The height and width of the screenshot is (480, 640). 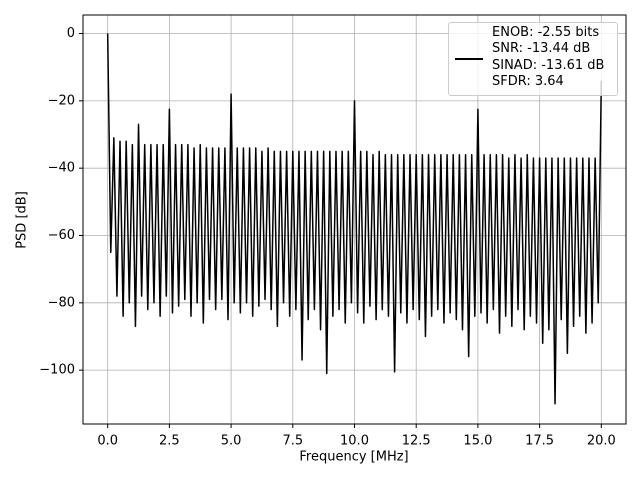 What do you see at coordinates (61, 235) in the screenshot?
I see `y-tick-label: −60` at bounding box center [61, 235].